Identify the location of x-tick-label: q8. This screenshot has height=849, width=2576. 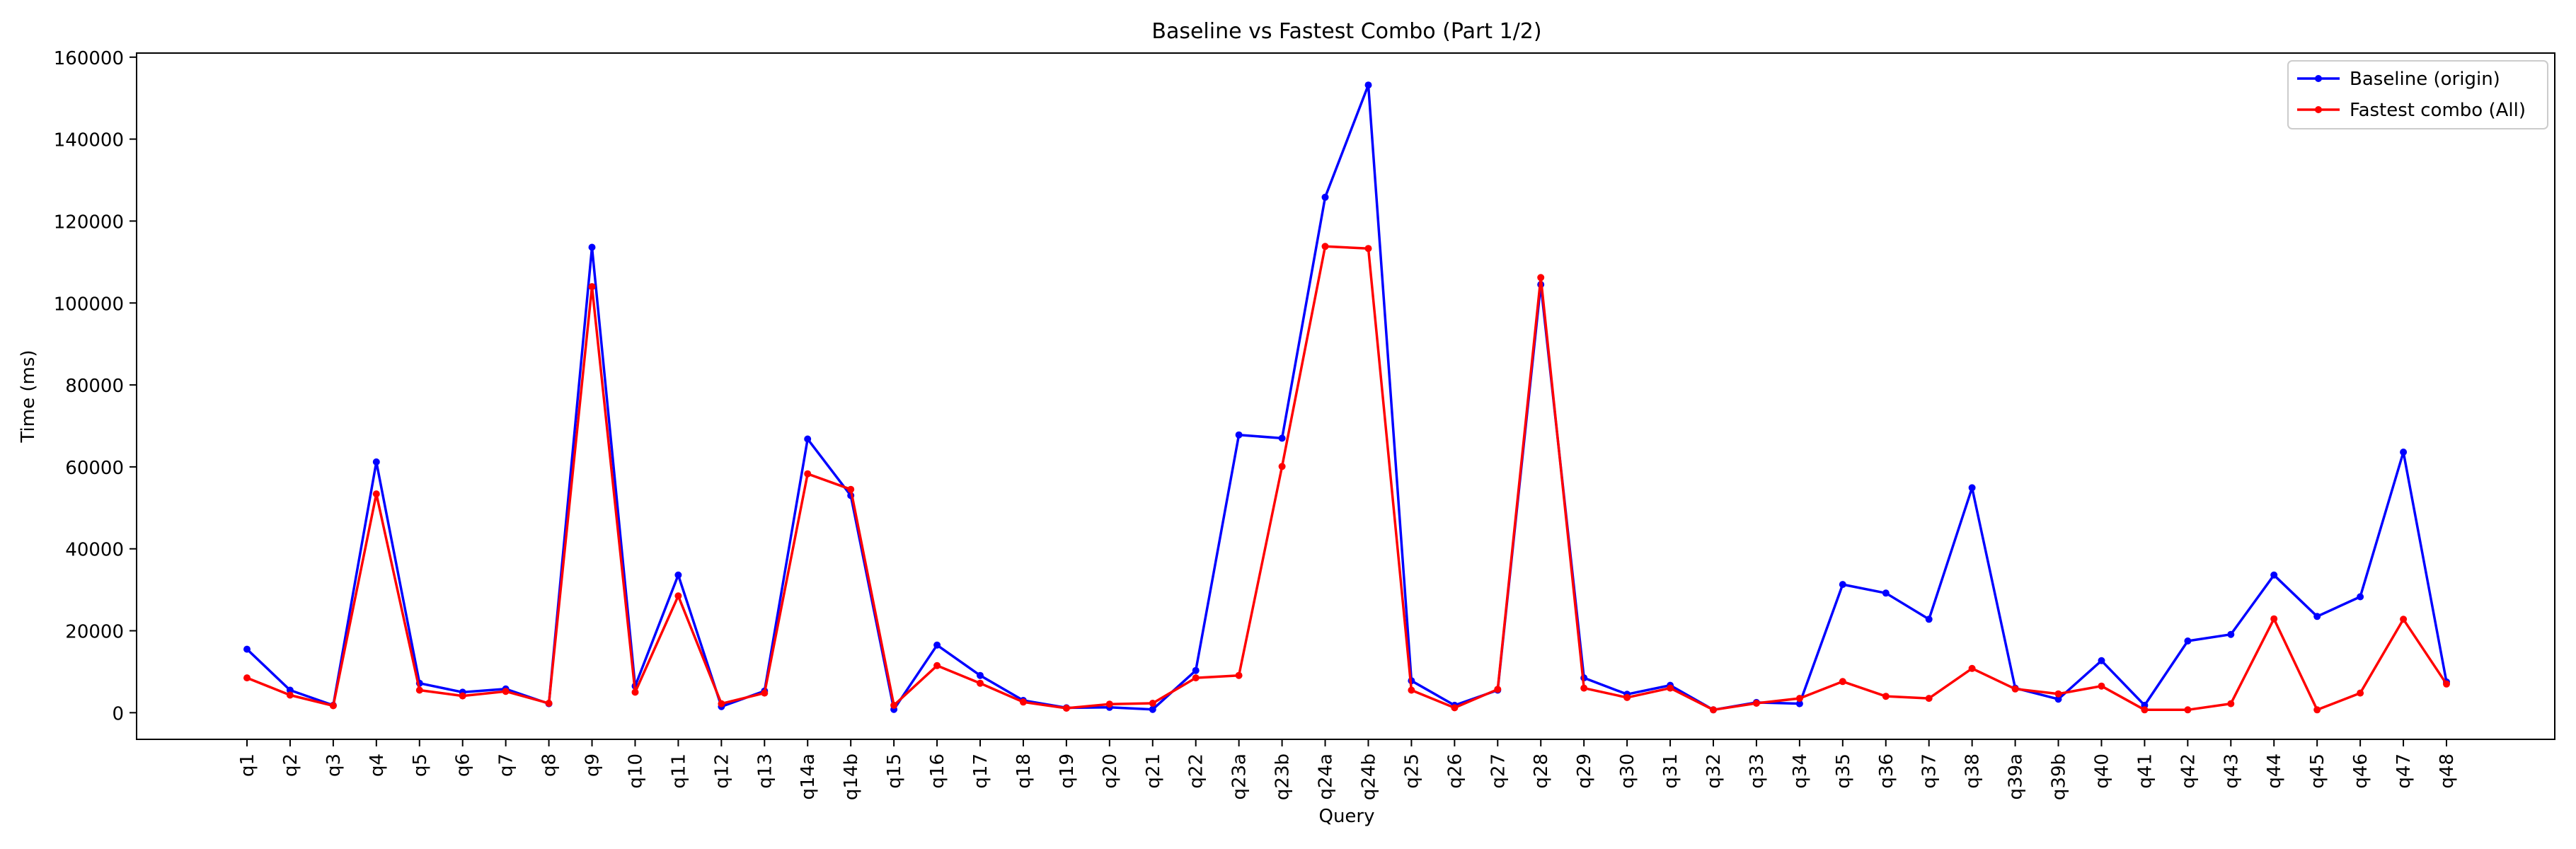
(550, 765).